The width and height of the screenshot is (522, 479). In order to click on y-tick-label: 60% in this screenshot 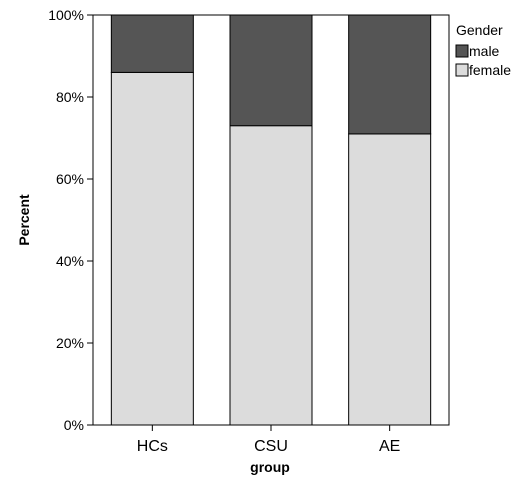, I will do `click(70, 179)`.